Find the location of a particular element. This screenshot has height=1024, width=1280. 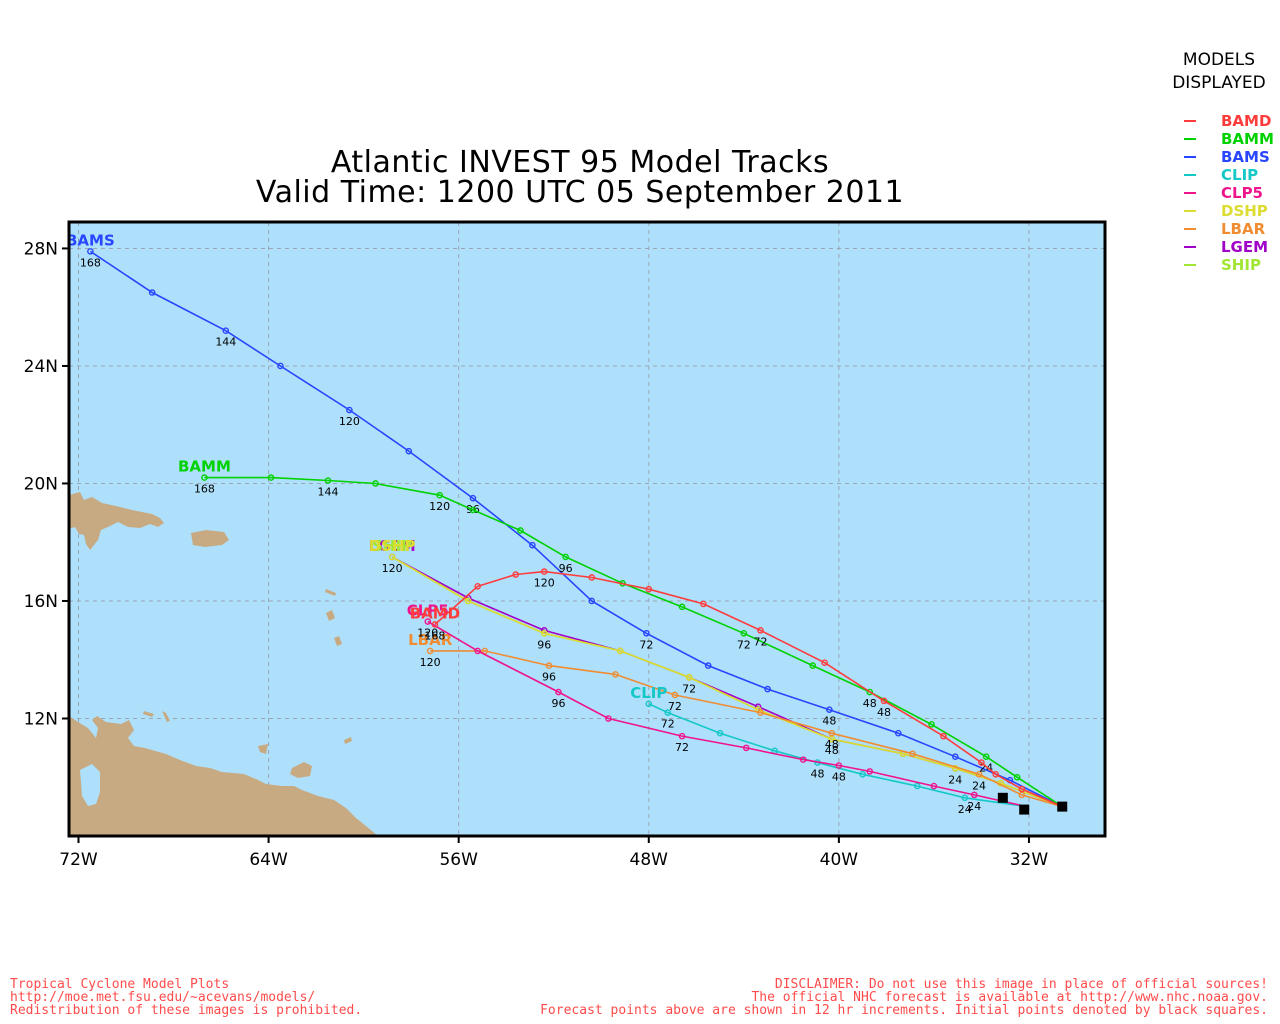

legend-label: CLIP is located at coordinates (1240, 175).